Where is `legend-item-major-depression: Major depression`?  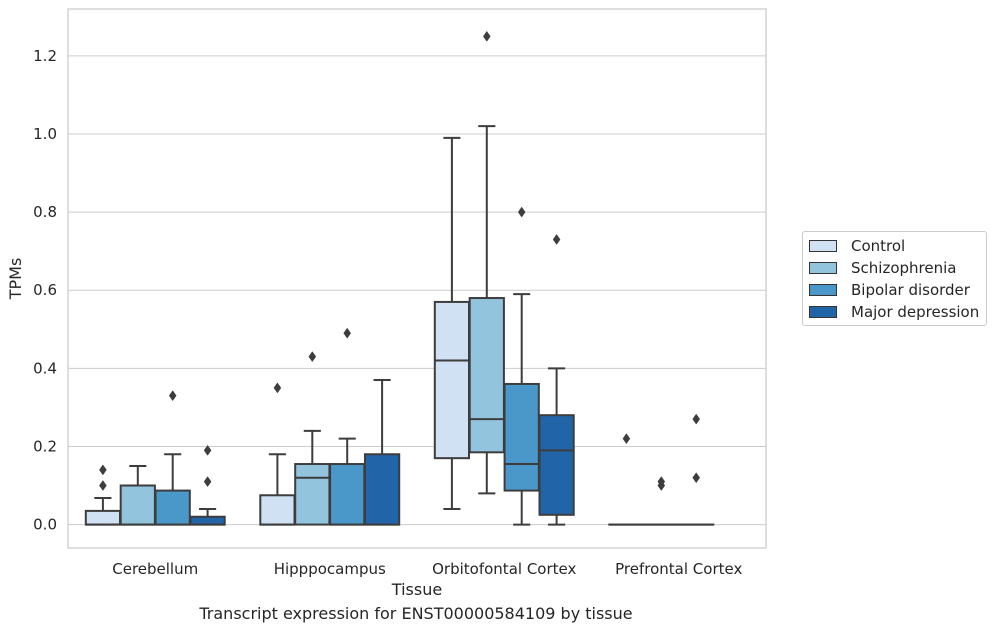 legend-item-major-depression: Major depression is located at coordinates (894, 312).